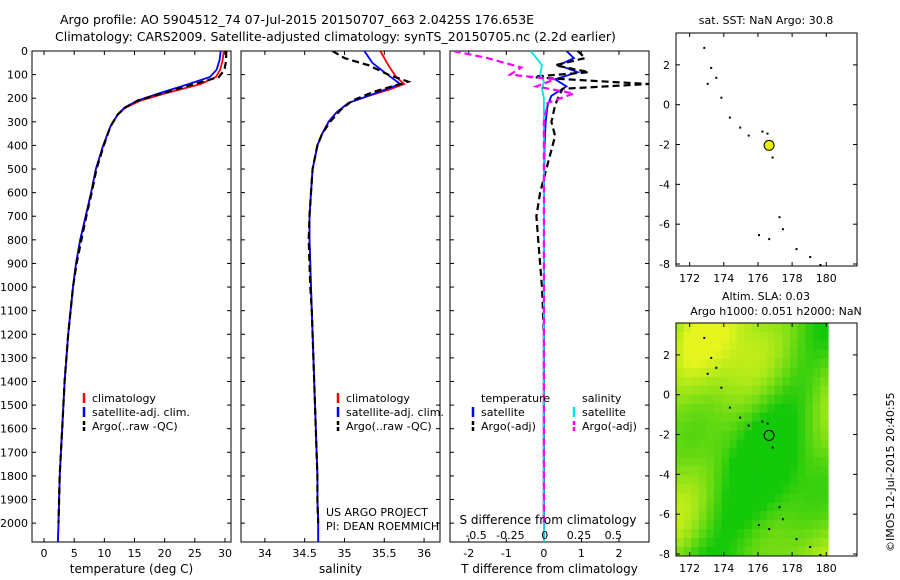  What do you see at coordinates (384, 553) in the screenshot?
I see `x-tick-label: 35.5` at bounding box center [384, 553].